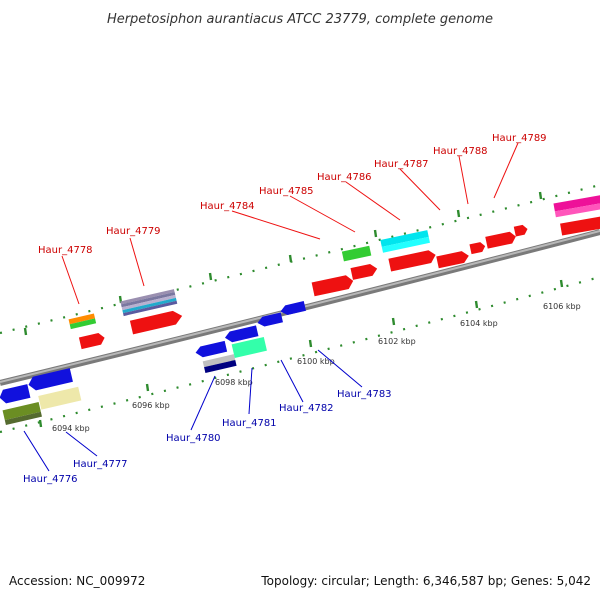 This screenshot has width=600, height=600. Describe the element at coordinates (519, 138) in the screenshot. I see `gene-label: Haur_4789` at that location.